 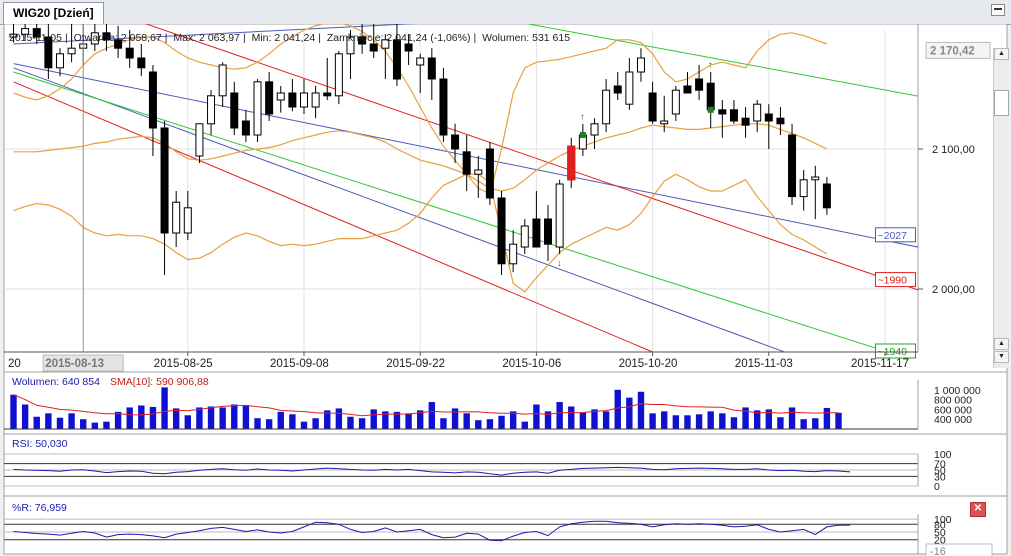 I want to click on scroll-down-icon: ▼, so click(x=1001, y=357).